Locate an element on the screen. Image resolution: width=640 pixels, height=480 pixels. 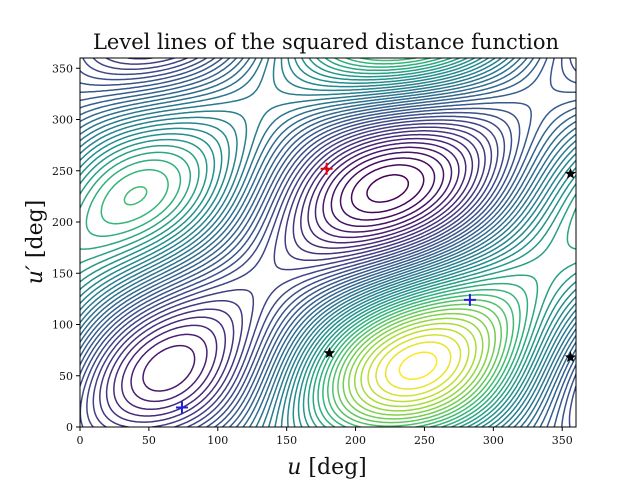
x-tick-label: 50 is located at coordinates (149, 440).